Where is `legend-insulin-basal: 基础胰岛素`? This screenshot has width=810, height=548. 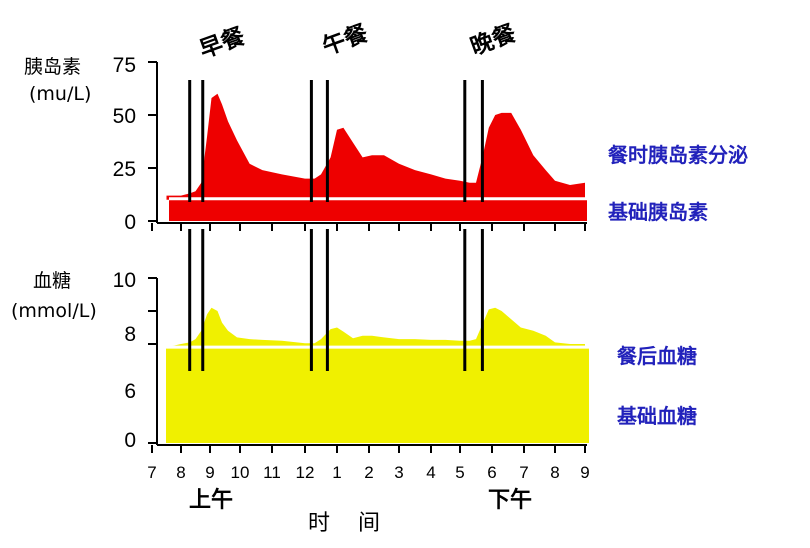 legend-insulin-basal: 基础胰岛素 is located at coordinates (658, 212).